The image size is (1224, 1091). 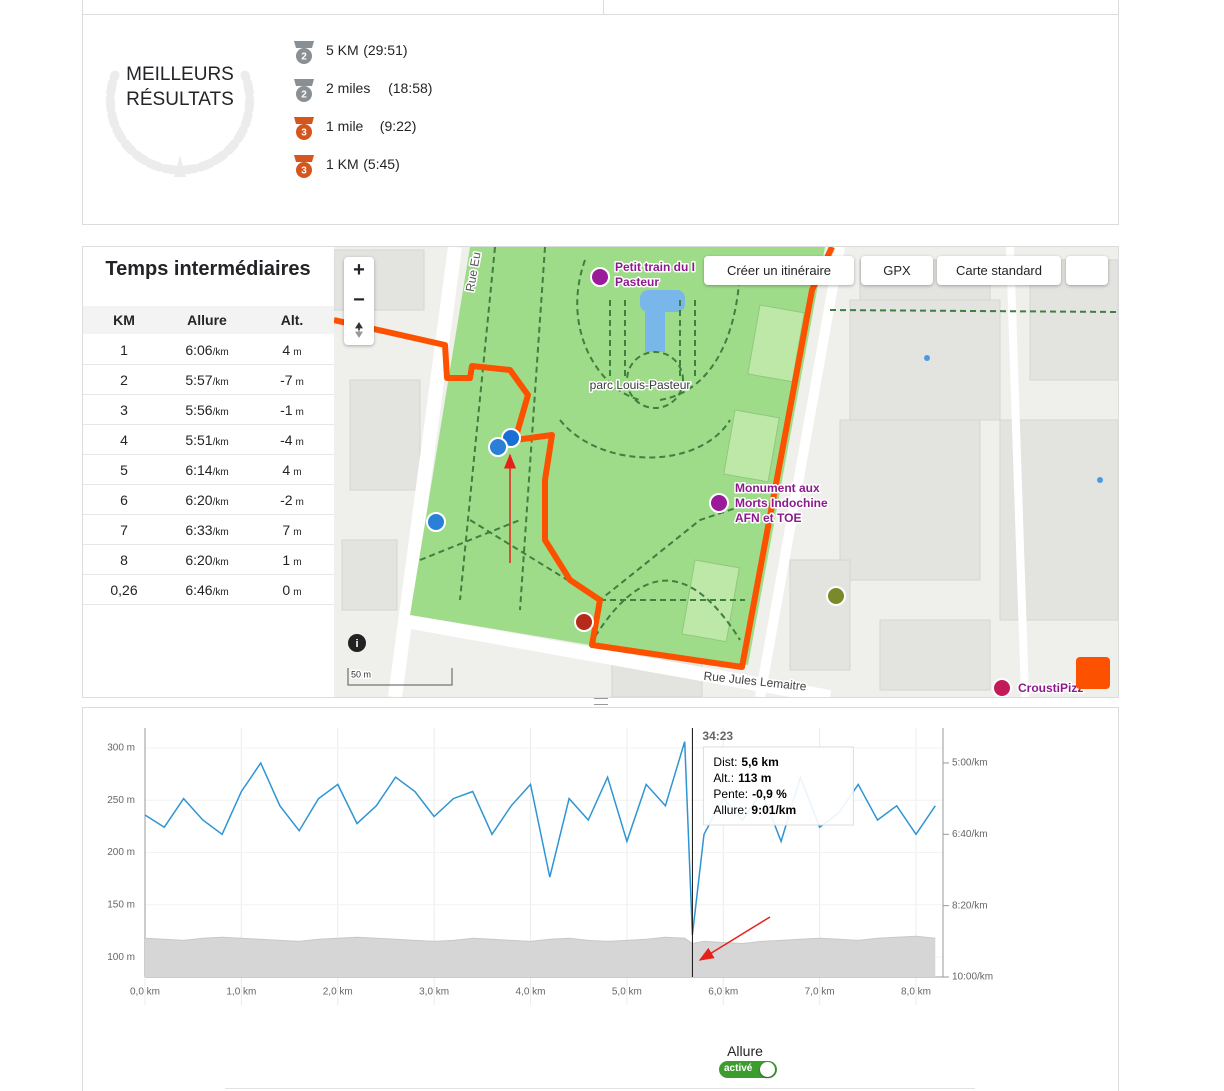 I want to click on split-alt-cell: -1 m, so click(x=292, y=410).